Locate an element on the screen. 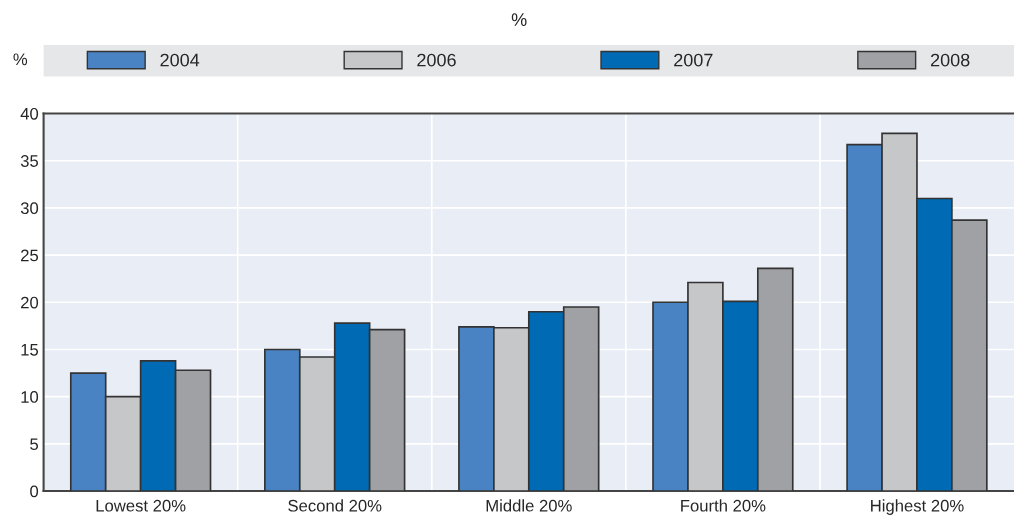 The width and height of the screenshot is (1014, 528). x-tick-label: Second 20% is located at coordinates (335, 505).